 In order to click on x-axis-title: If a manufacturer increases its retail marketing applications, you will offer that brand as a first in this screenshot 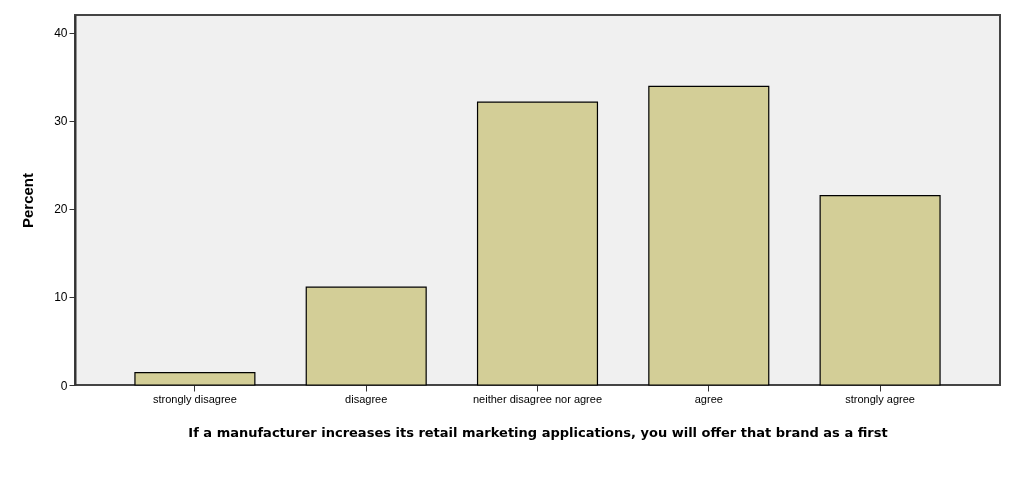, I will do `click(538, 432)`.